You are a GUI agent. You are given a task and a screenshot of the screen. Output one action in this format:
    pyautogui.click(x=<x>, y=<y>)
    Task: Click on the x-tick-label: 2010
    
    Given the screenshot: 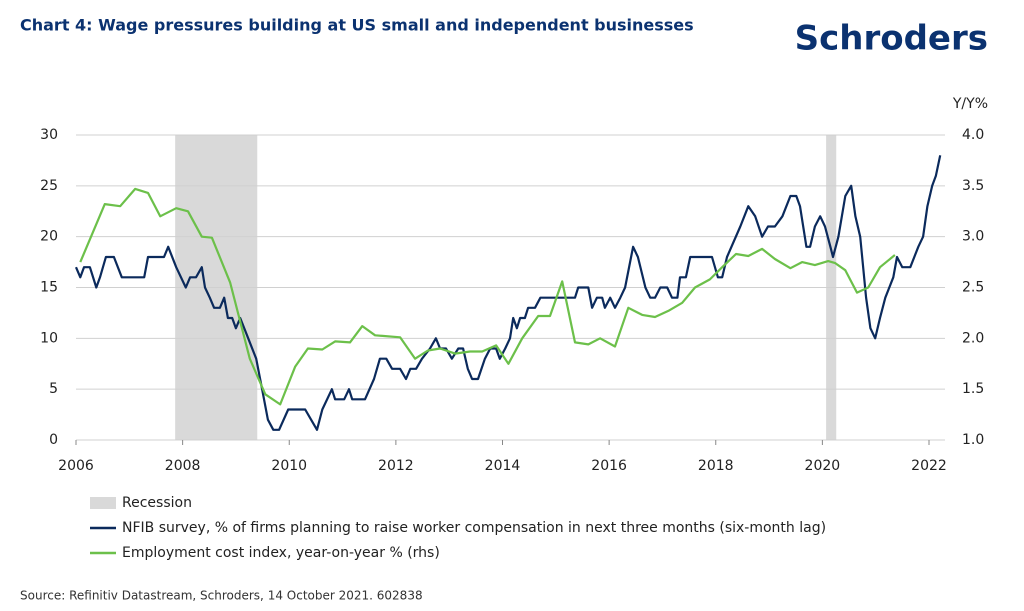 What is the action you would take?
    pyautogui.click(x=289, y=466)
    